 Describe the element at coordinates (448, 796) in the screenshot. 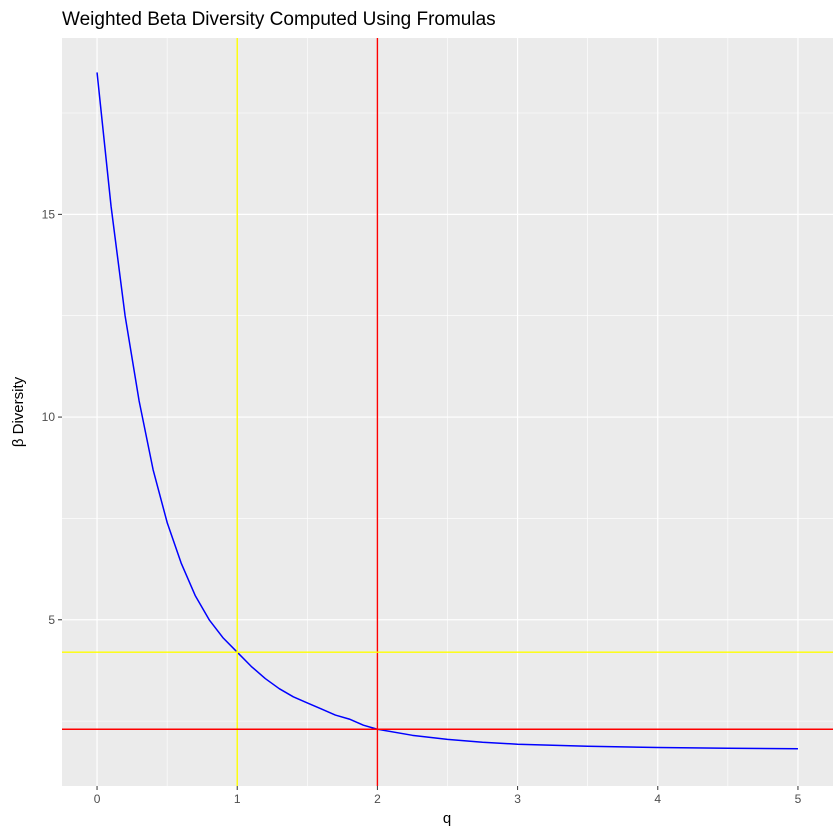

I see `x-axis: 0 1 2 3 4 5` at that location.